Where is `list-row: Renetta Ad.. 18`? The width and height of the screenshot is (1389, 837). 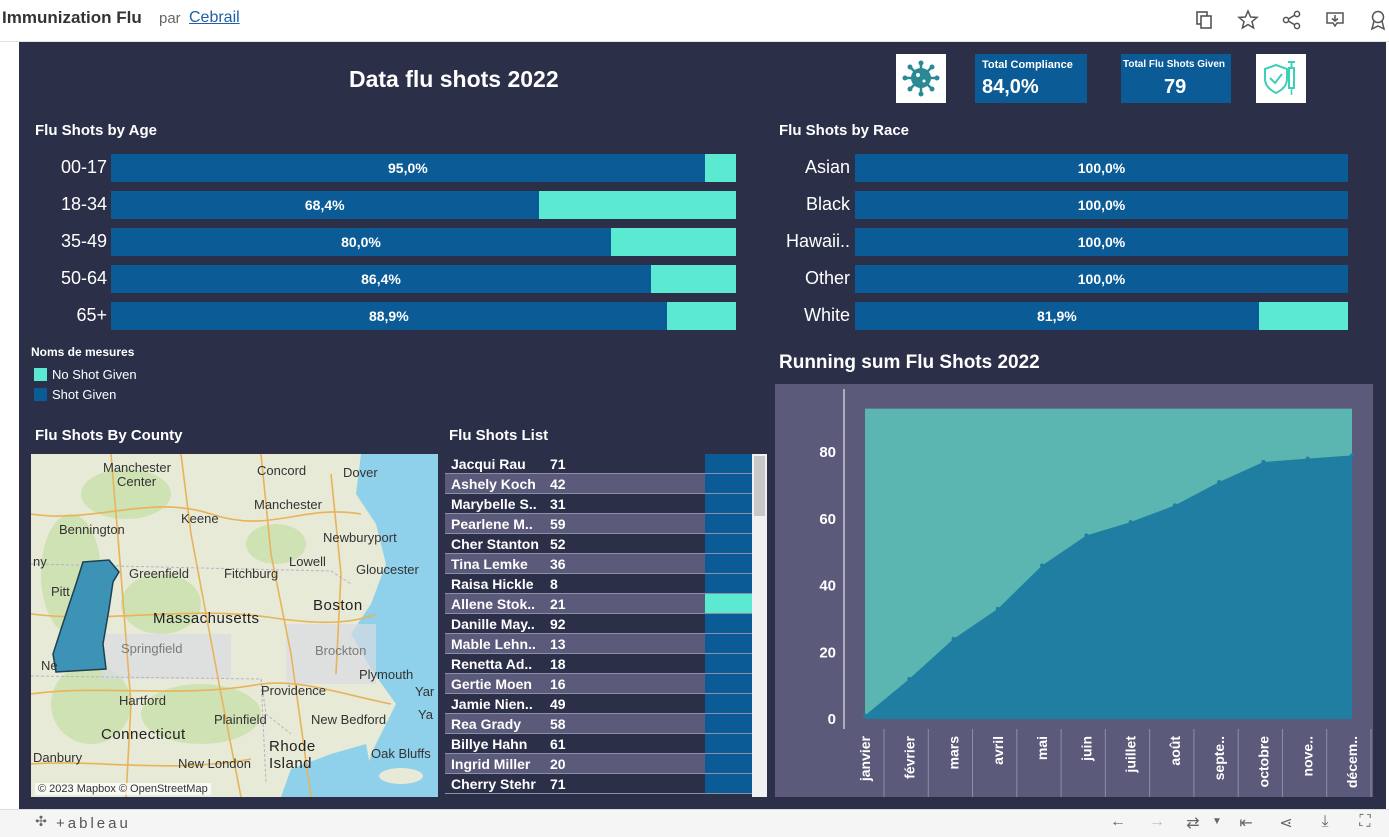
list-row: Renetta Ad.. 18 is located at coordinates (598, 664).